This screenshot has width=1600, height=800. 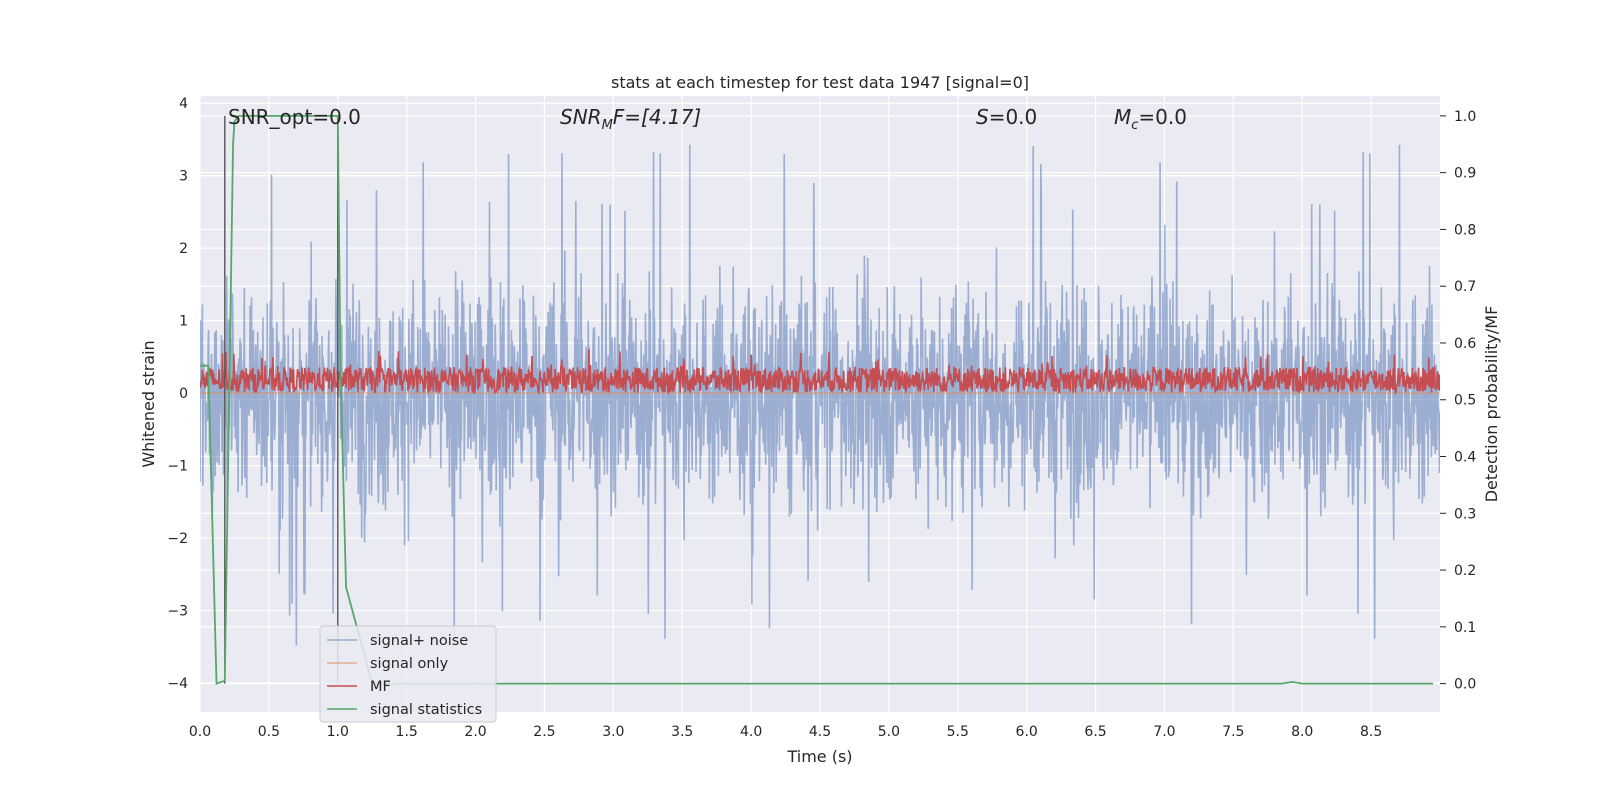 I want to click on y2-tick-label: 0.8, so click(x=1465, y=230).